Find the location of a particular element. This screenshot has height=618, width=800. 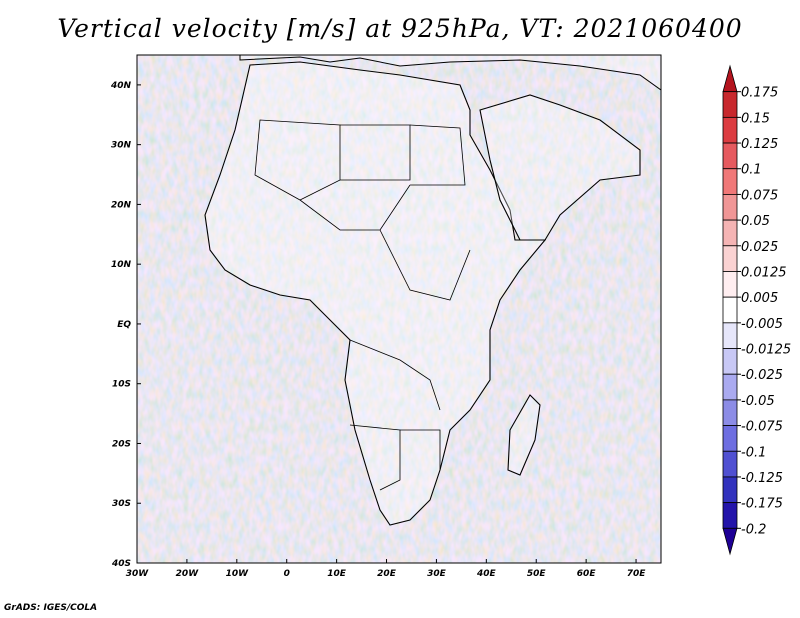

lat-tick-label: EQ is located at coordinates (124, 325).